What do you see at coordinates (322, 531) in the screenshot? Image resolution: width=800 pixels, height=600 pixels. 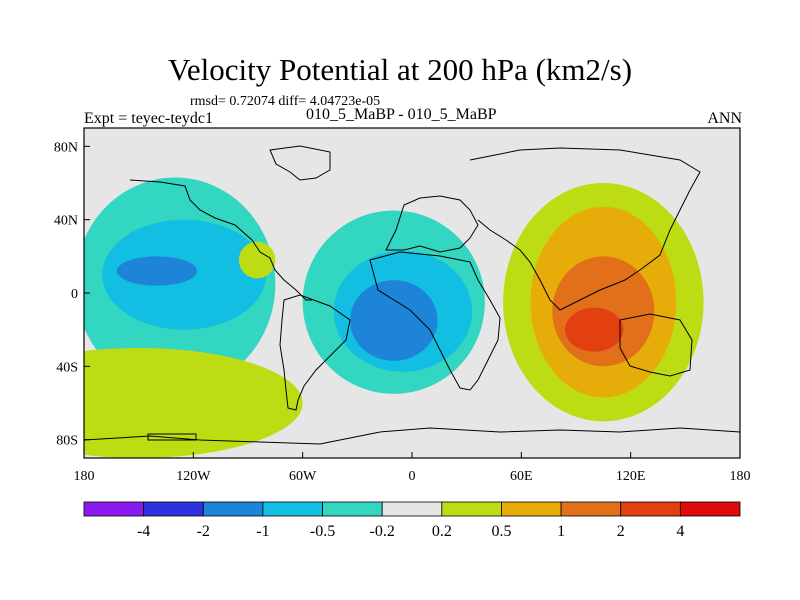 I see `colorbar-label: -0.5` at bounding box center [322, 531].